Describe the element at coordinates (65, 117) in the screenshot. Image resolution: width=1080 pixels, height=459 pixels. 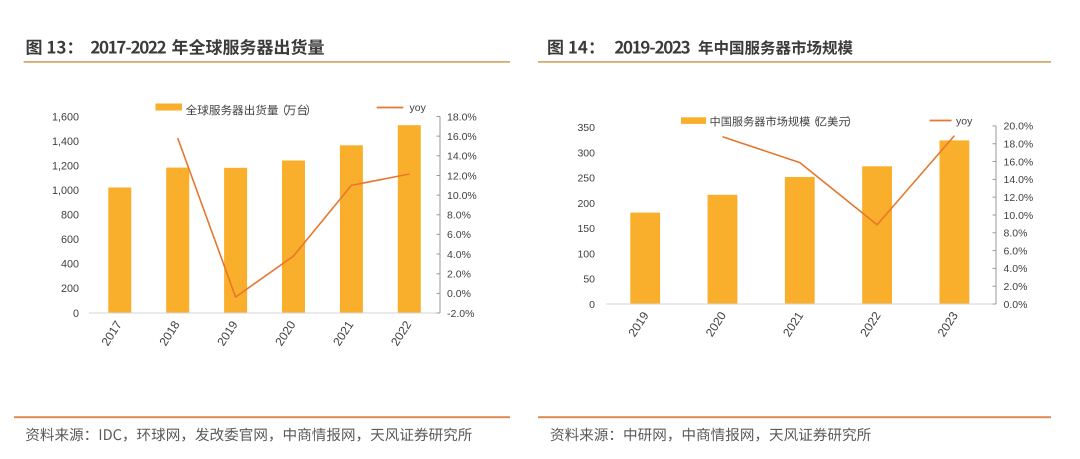
I see `svg-text: 1,600` at that location.